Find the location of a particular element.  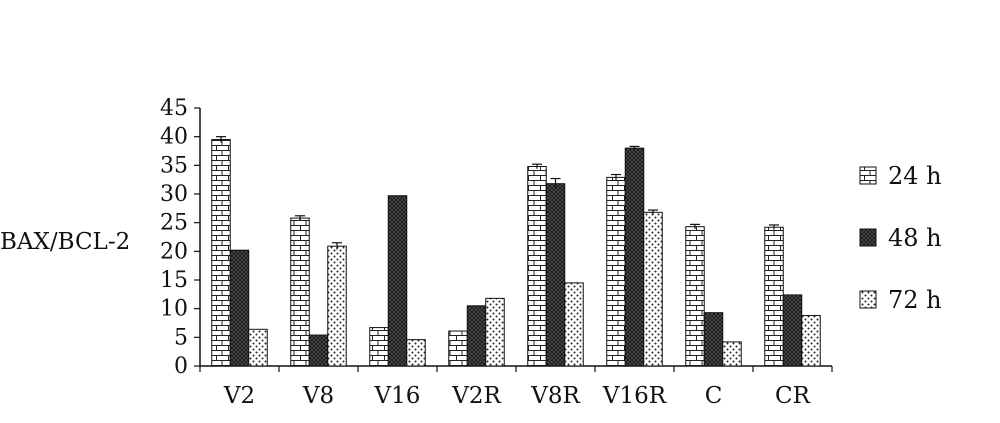

x-tick-label: C is located at coordinates (714, 396).